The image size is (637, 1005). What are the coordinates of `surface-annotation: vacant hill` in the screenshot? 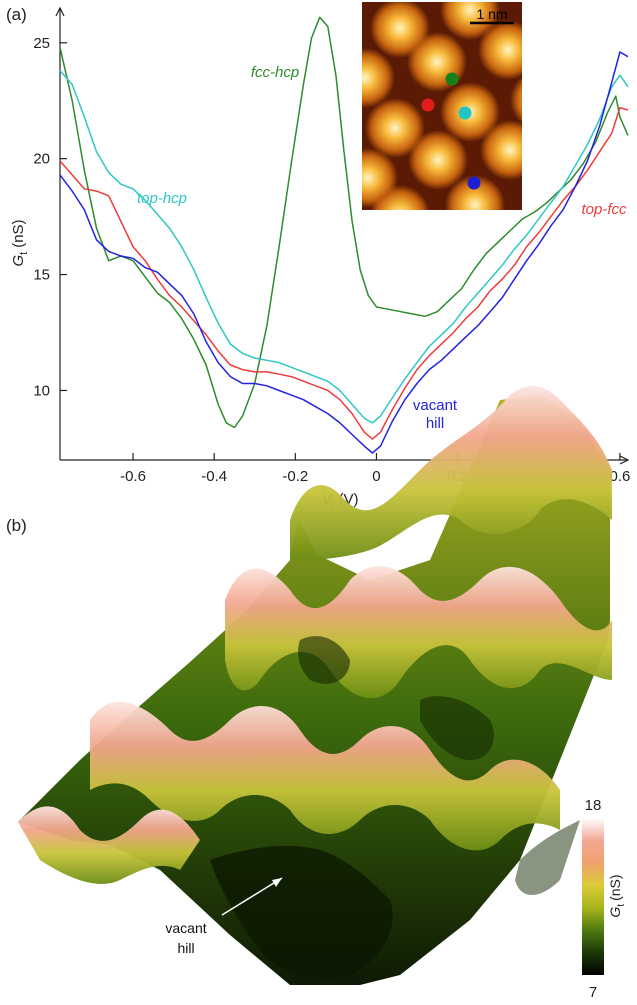 It's located at (224, 916).